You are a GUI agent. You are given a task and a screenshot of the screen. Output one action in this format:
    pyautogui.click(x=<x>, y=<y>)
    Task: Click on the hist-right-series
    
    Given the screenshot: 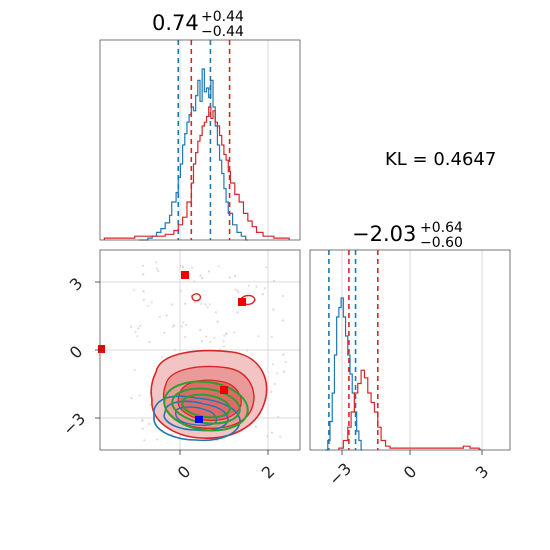 What is the action you would take?
    pyautogui.click(x=403, y=350)
    